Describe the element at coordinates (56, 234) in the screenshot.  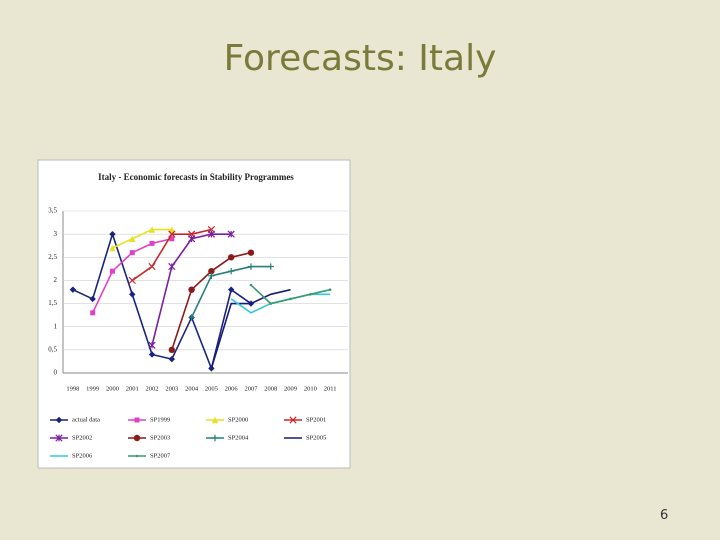
I see `y-tick-label: 3` at that location.